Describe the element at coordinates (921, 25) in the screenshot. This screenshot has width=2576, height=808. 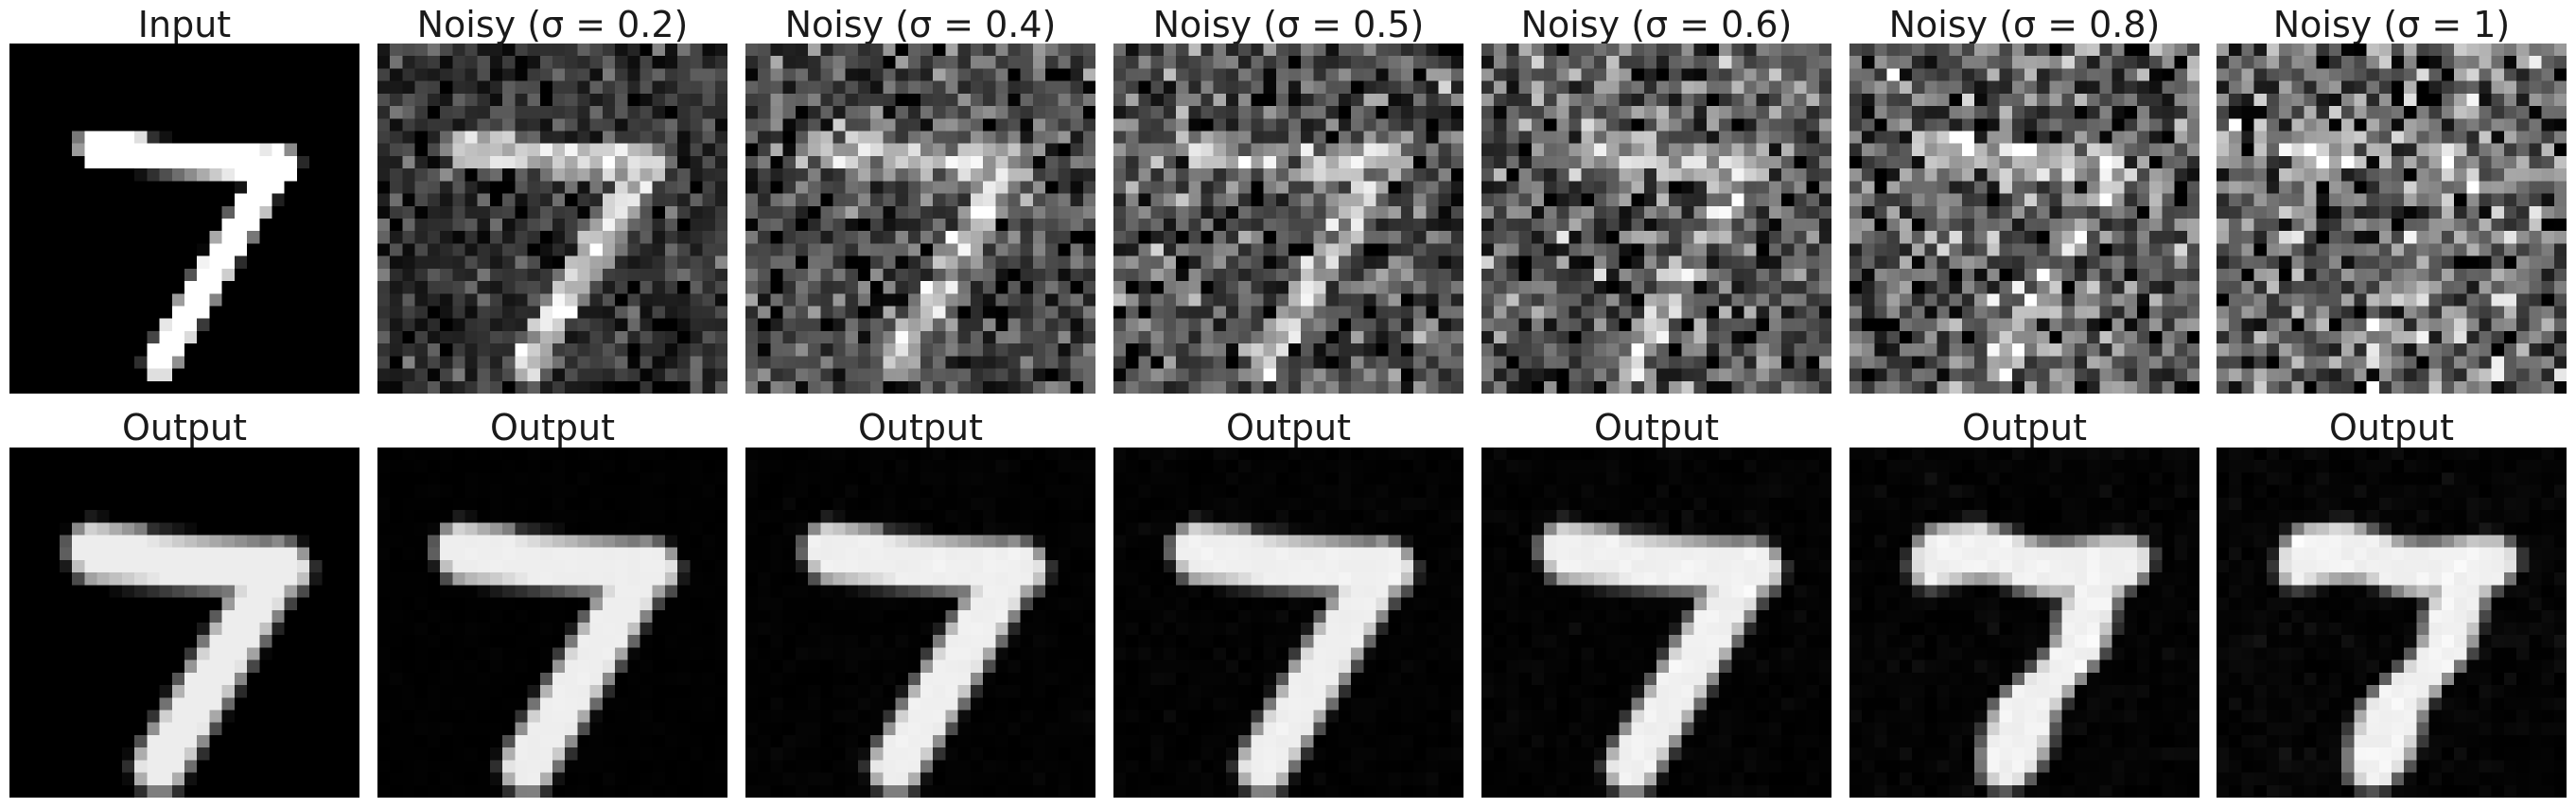
I see `panel-title: Noisy (σ = 0.4)` at that location.